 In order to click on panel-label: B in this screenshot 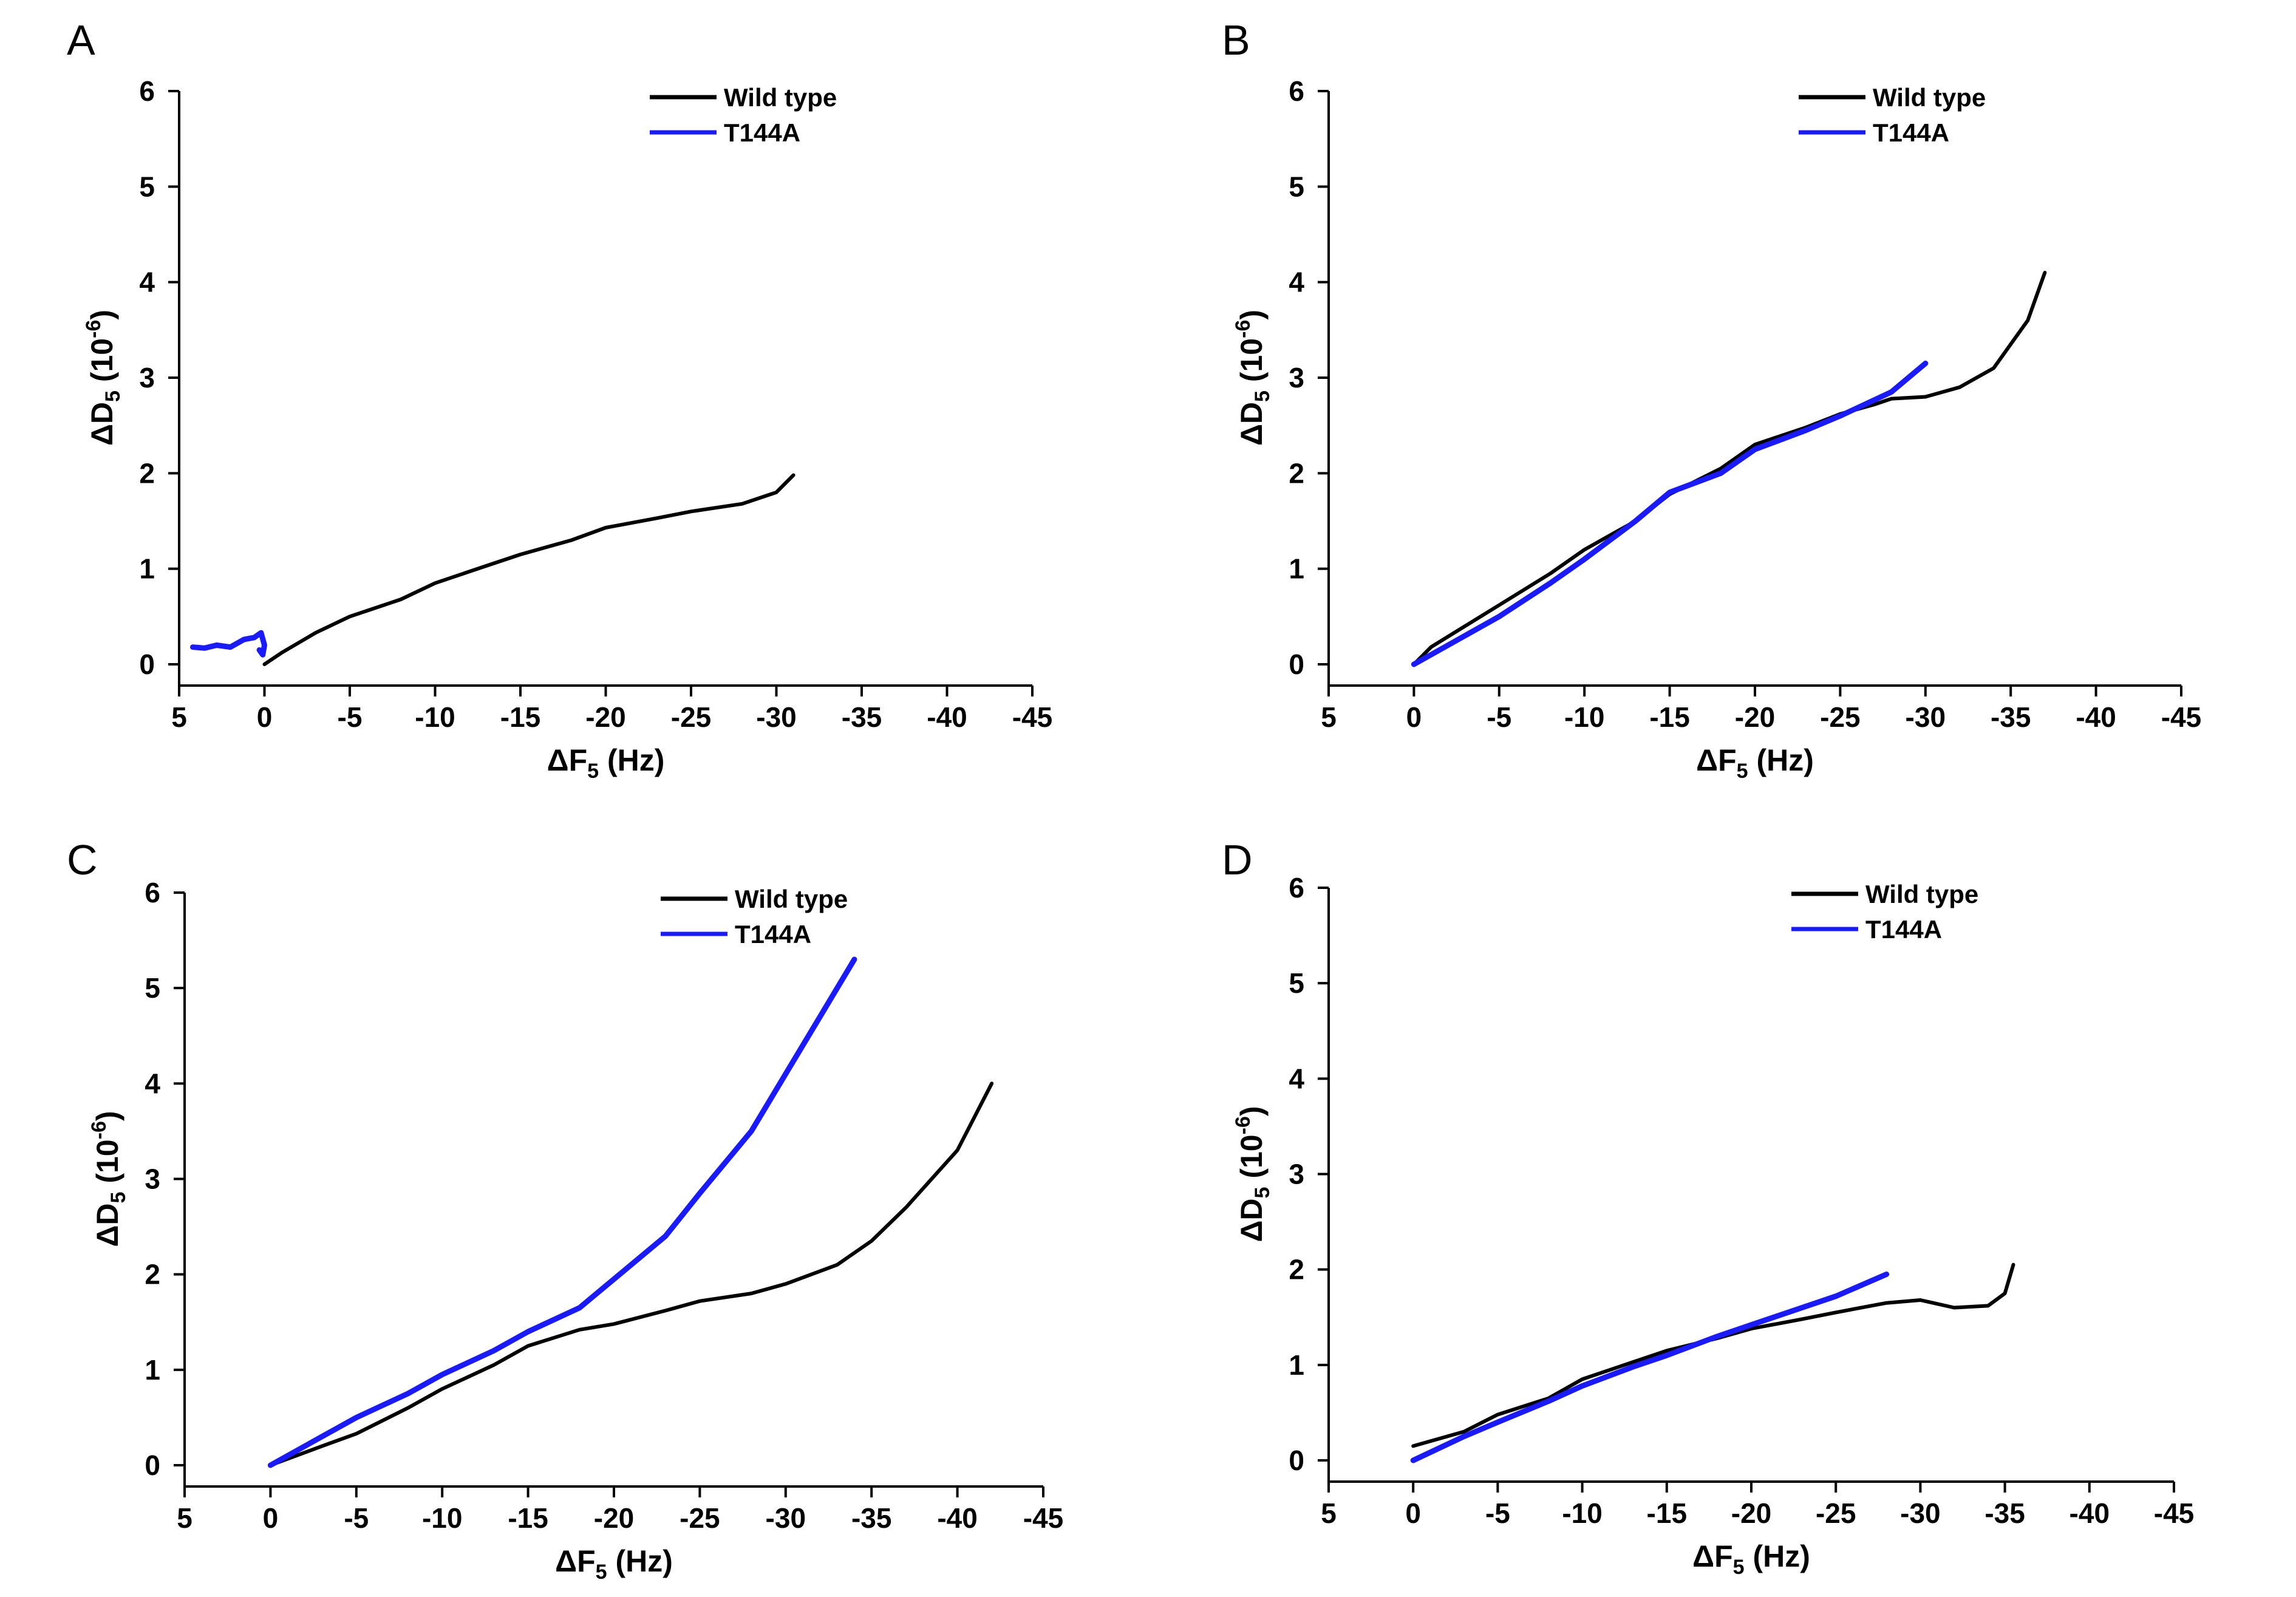, I will do `click(1236, 40)`.